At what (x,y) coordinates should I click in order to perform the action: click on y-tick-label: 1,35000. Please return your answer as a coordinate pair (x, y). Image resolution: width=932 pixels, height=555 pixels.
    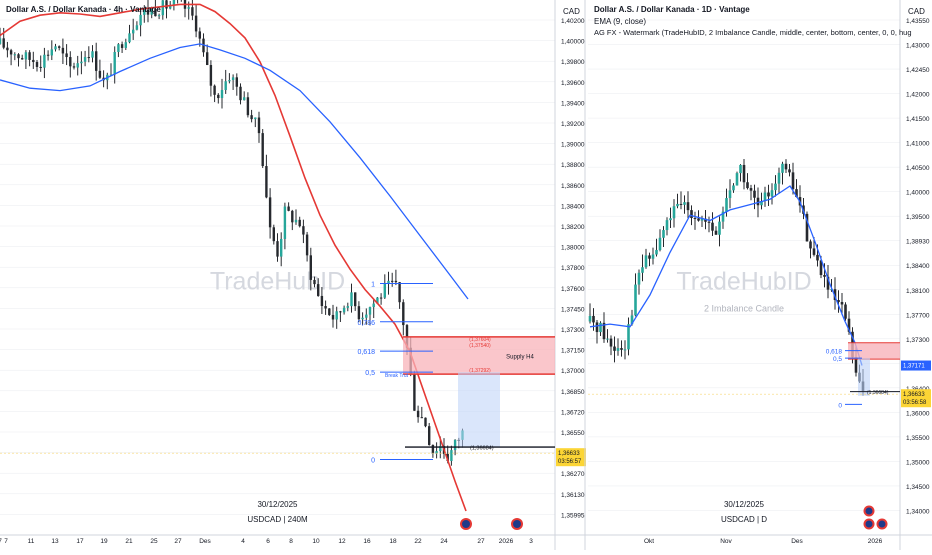
    Looking at the image, I should click on (918, 462).